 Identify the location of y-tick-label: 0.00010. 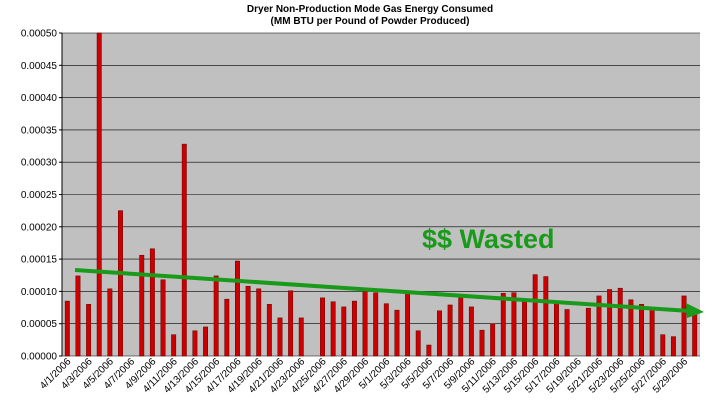
(39, 292).